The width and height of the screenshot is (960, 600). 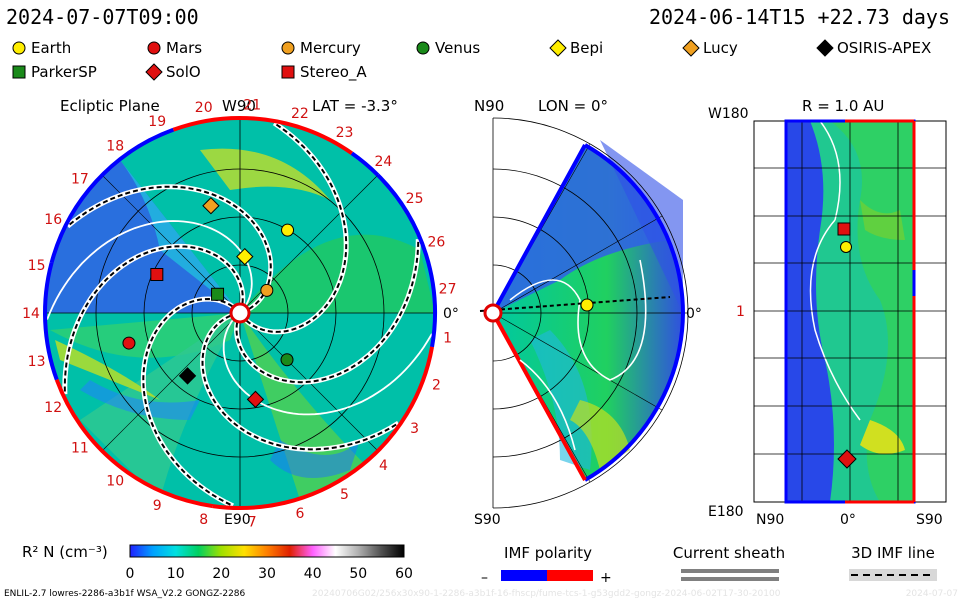 What do you see at coordinates (720, 48) in the screenshot?
I see `legend-label-lucy: Lucy` at bounding box center [720, 48].